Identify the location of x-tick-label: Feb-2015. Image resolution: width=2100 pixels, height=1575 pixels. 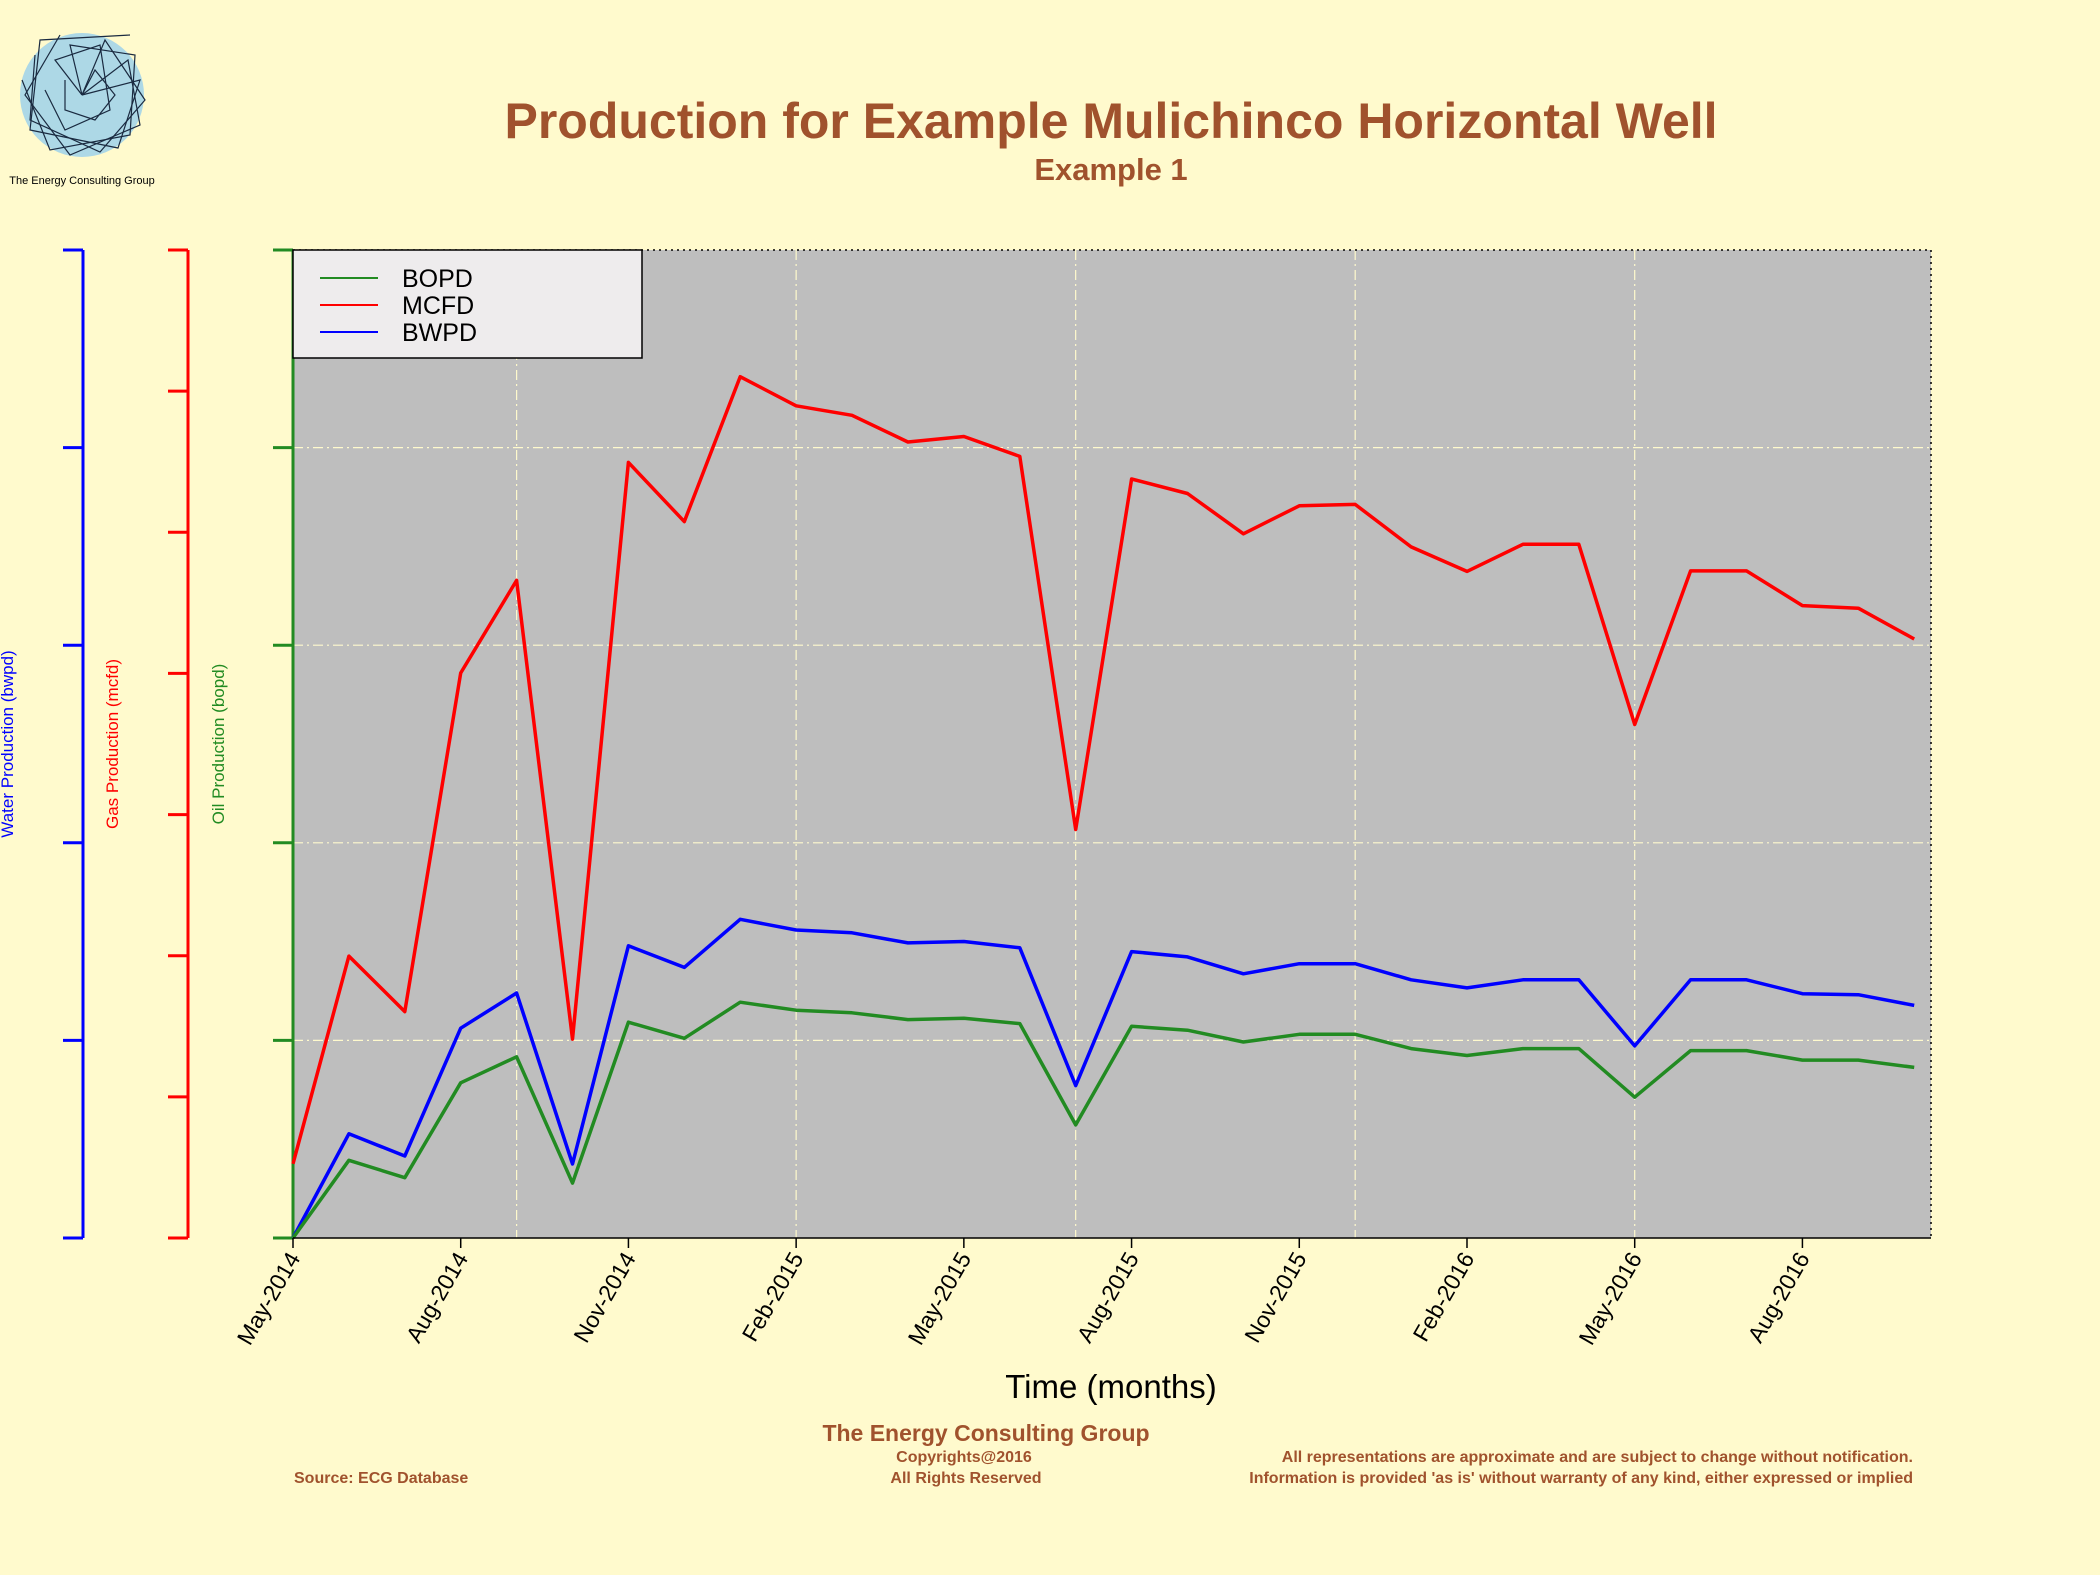
(773, 1297).